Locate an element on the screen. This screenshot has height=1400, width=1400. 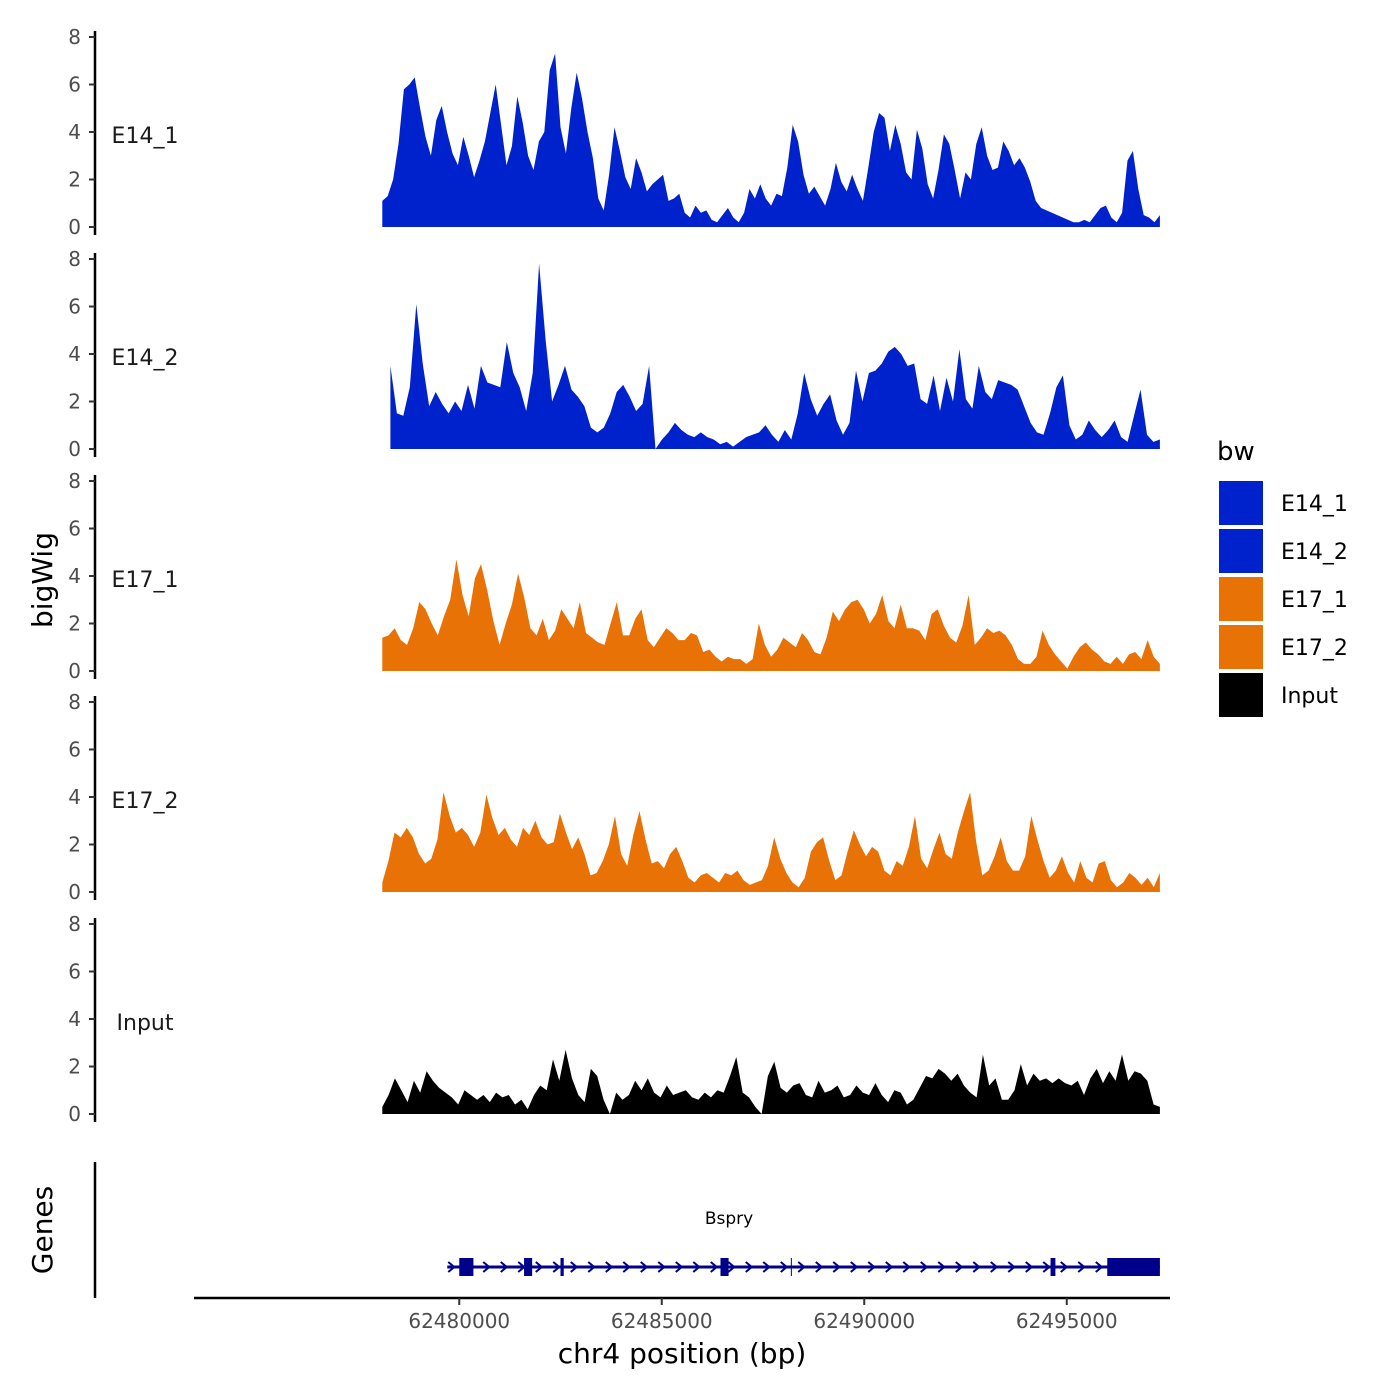
x-axis: 62480000 62485000 62490000 62495000 is located at coordinates (682, 1314).